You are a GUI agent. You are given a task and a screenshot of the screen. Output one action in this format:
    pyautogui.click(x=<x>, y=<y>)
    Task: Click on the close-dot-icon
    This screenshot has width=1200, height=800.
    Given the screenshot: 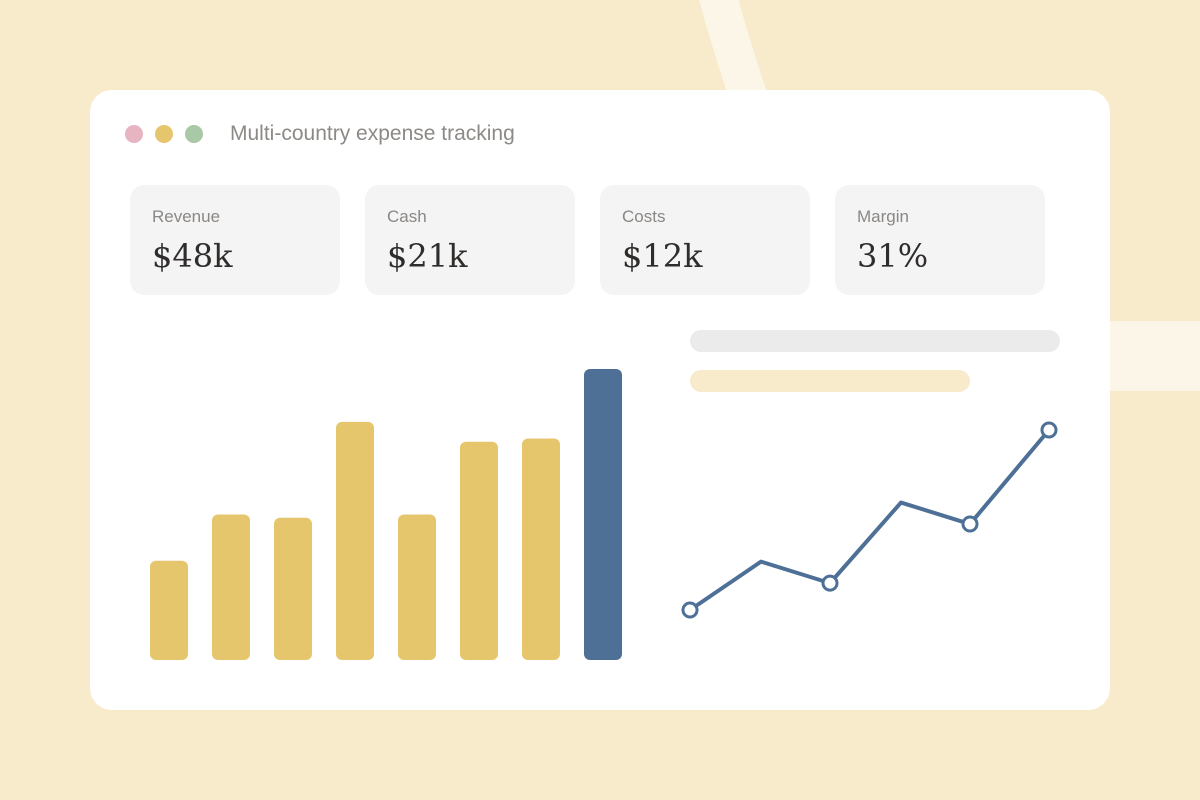 What is the action you would take?
    pyautogui.click(x=134, y=134)
    